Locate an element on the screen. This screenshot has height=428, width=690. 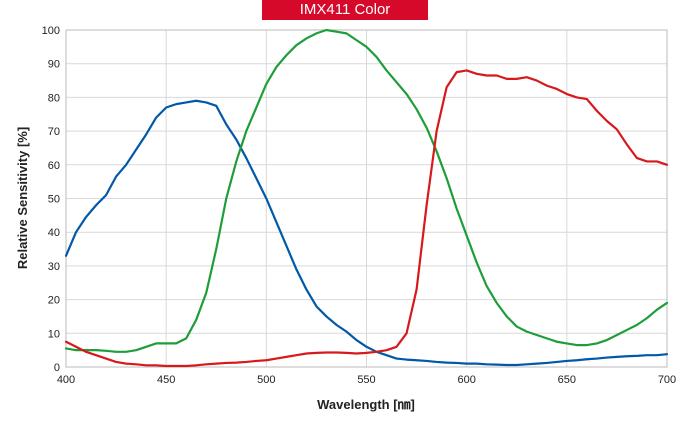
x-tick-labels: 400 450 500 550 600 650 700 is located at coordinates (366, 380).